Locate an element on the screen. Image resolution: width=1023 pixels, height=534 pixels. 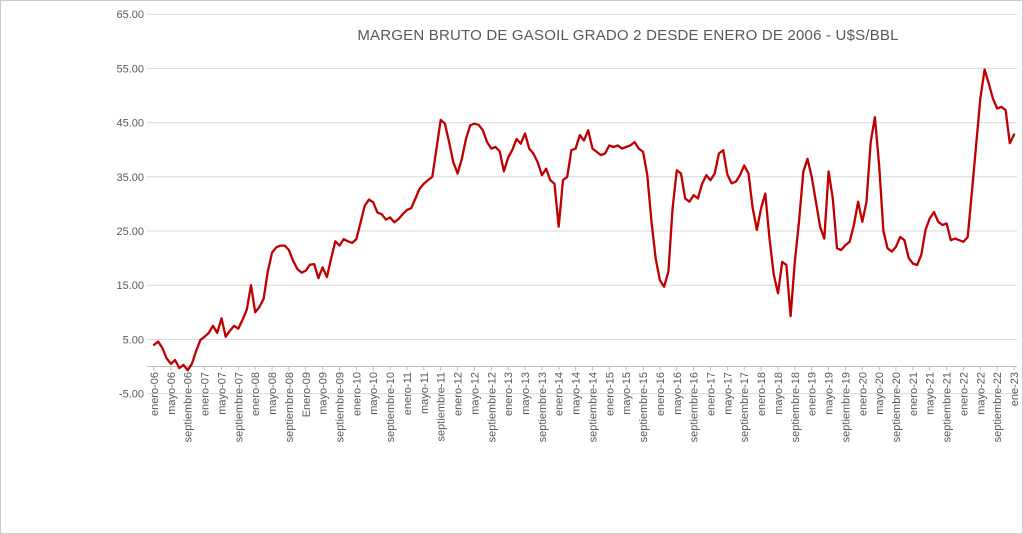
x-axis-tick-label: mayo-15 is located at coordinates (627, 393).